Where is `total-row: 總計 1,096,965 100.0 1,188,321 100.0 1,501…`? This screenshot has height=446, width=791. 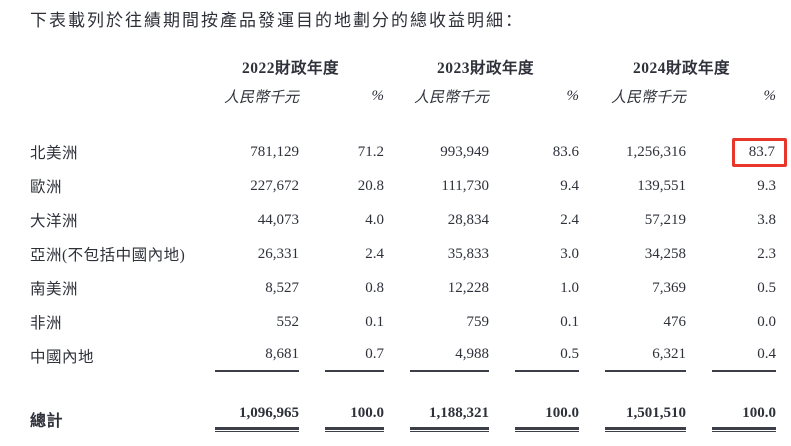
total-row: 總計 1,096,965 100.0 1,188,321 100.0 1,501… is located at coordinates (405, 417).